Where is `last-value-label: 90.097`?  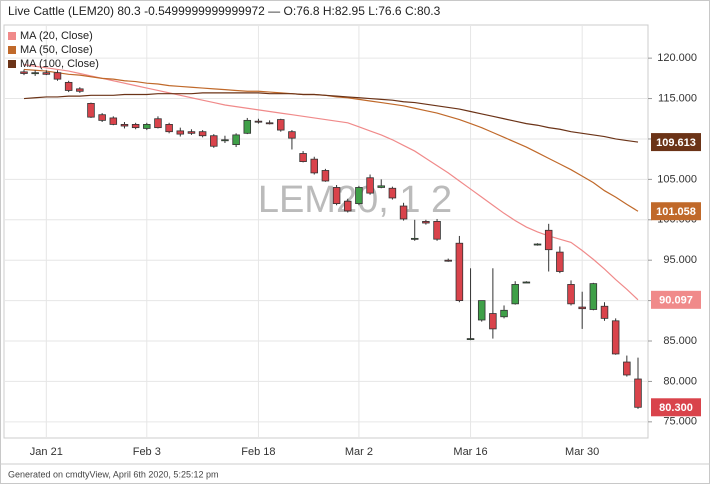 last-value-label: 90.097 is located at coordinates (676, 301).